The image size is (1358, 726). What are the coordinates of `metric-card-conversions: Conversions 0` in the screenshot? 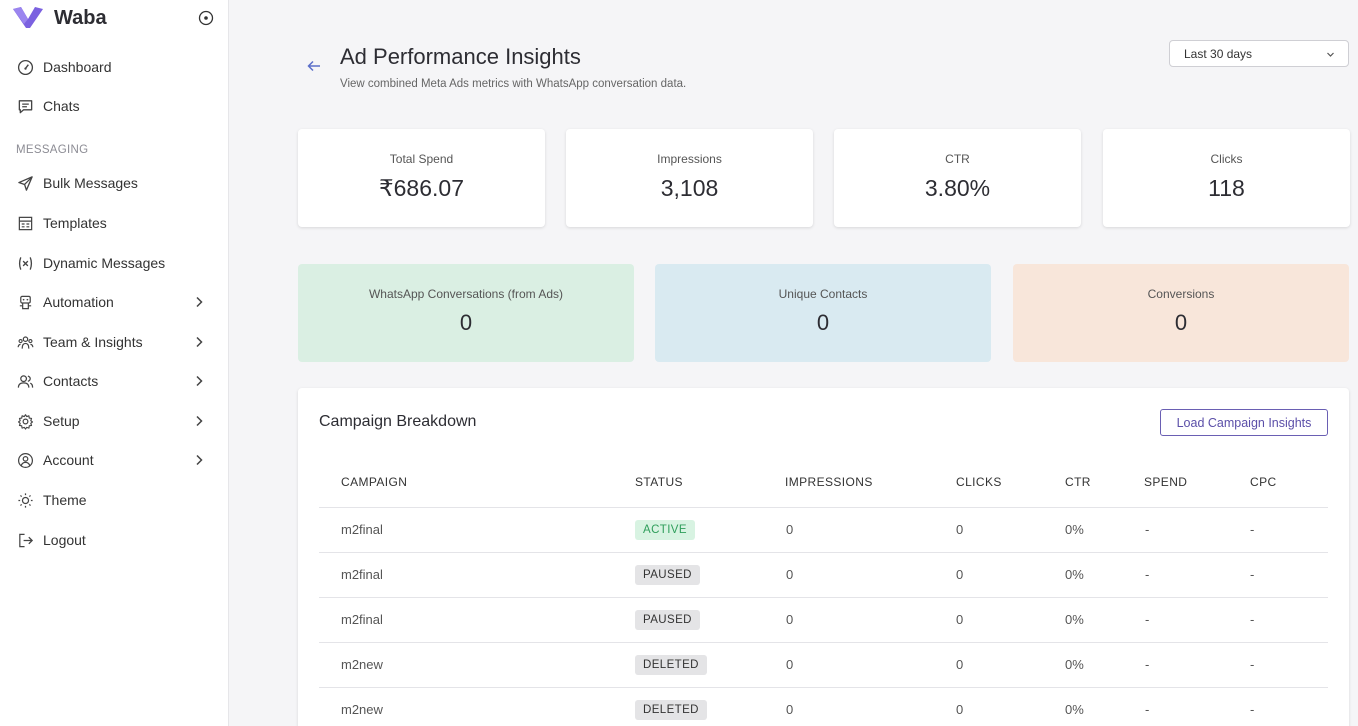 It's located at (1181, 313).